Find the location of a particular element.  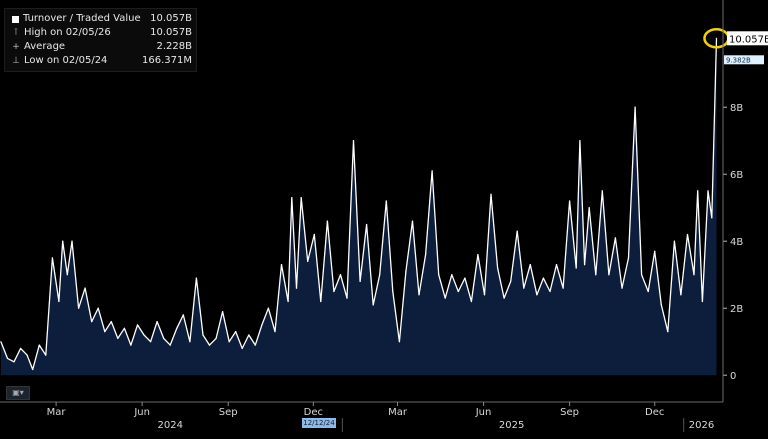

legend-average-row: + Average 2.228B is located at coordinates (101, 47).